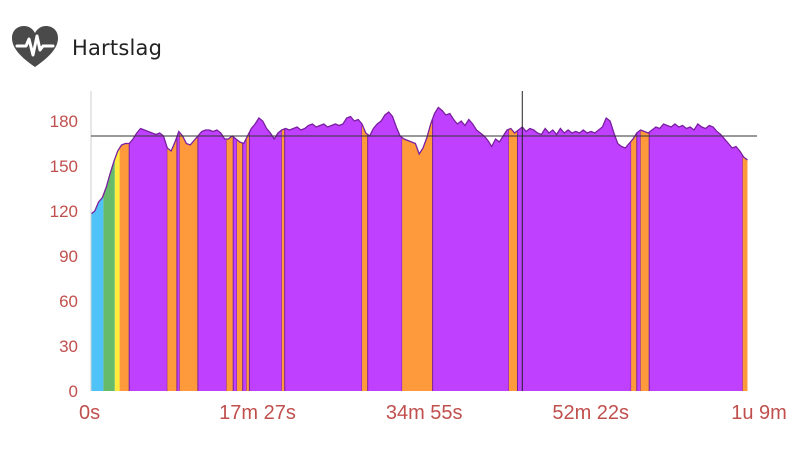 The width and height of the screenshot is (800, 457). I want to click on y-tick-label: 30, so click(68, 346).